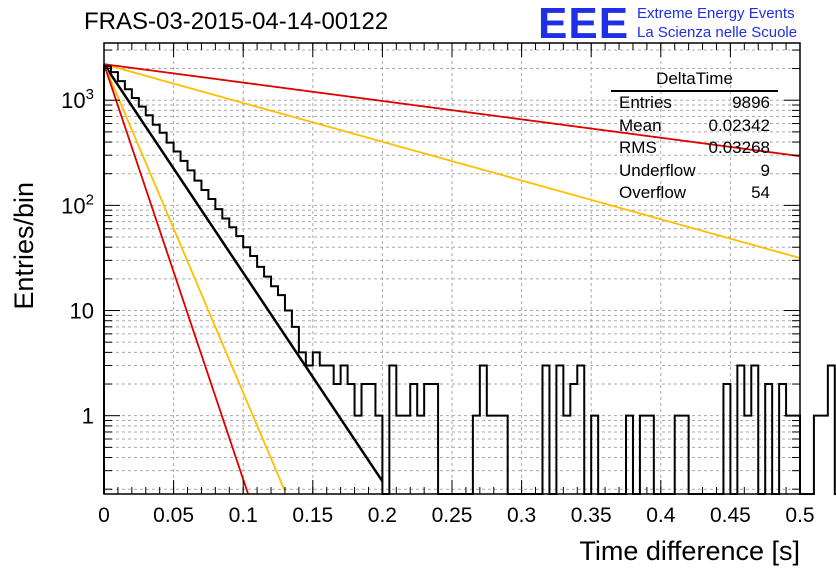  What do you see at coordinates (694, 193) in the screenshot?
I see `stats-row-overflow: Overflow 54` at bounding box center [694, 193].